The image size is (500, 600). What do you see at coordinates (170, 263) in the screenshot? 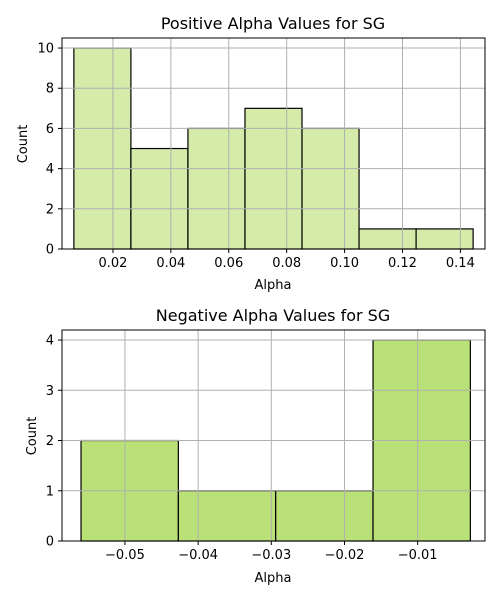
I see `x-tick-label: 0.04` at bounding box center [170, 263].